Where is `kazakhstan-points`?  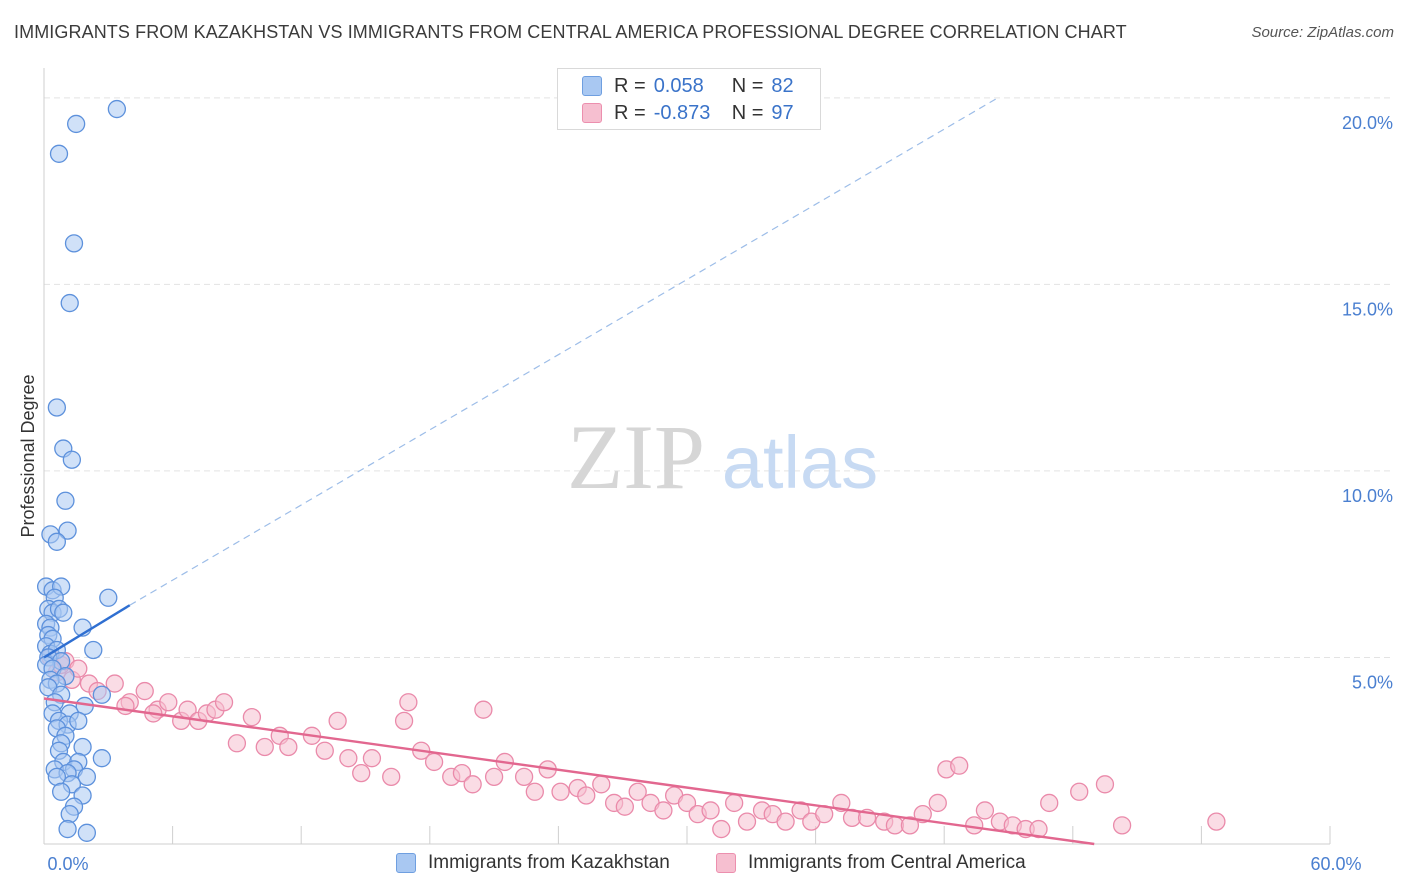
kazakhstan-points is located at coordinates (81, 470).